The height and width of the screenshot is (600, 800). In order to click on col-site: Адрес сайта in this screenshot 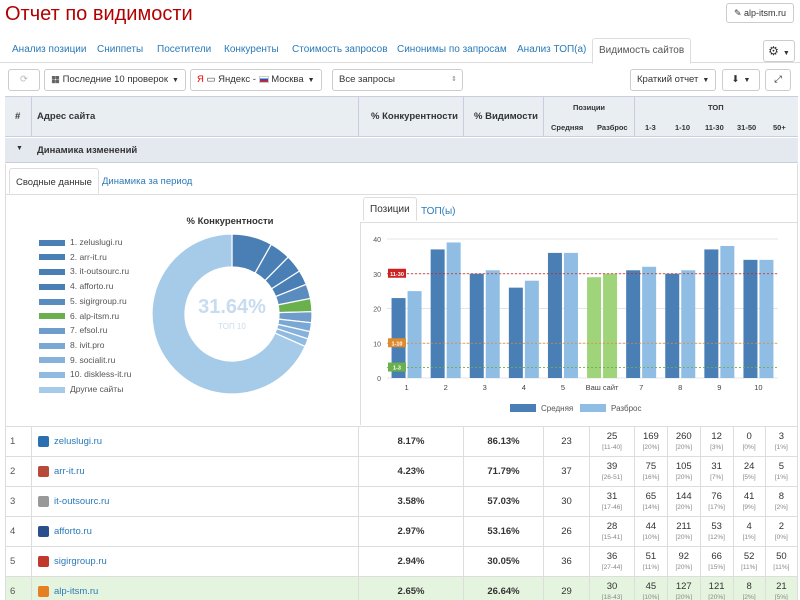, I will do `click(66, 116)`.